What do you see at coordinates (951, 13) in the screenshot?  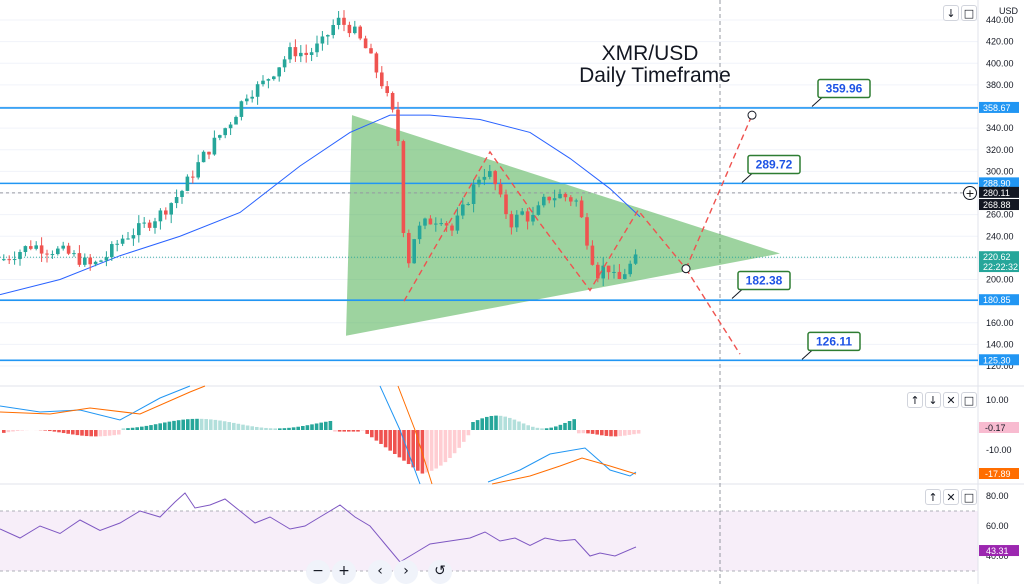 I see `pane-down-button: ↓` at bounding box center [951, 13].